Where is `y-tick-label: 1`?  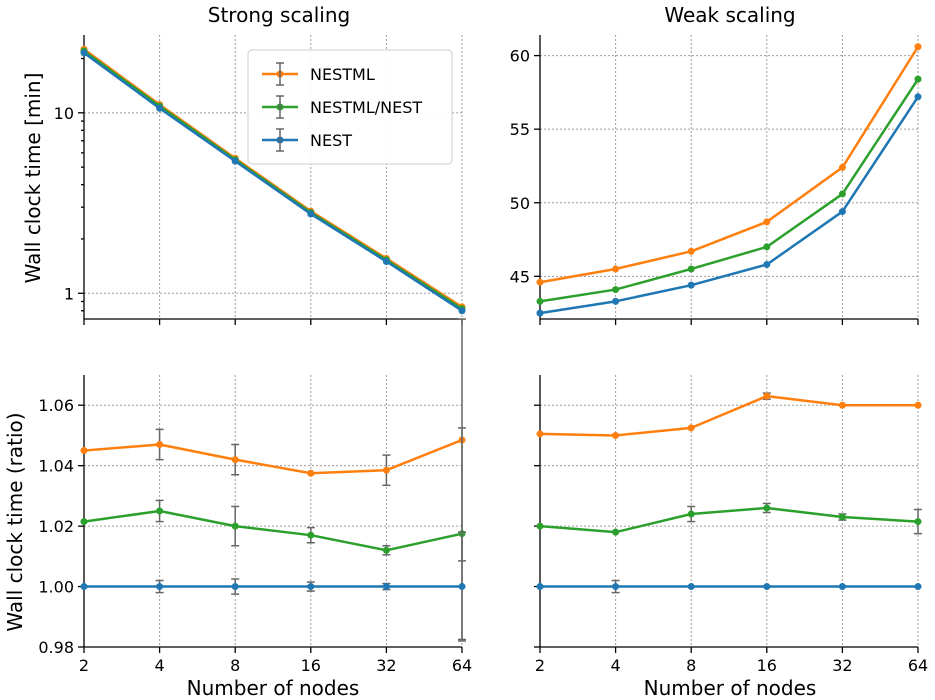 y-tick-label: 1 is located at coordinates (69, 293).